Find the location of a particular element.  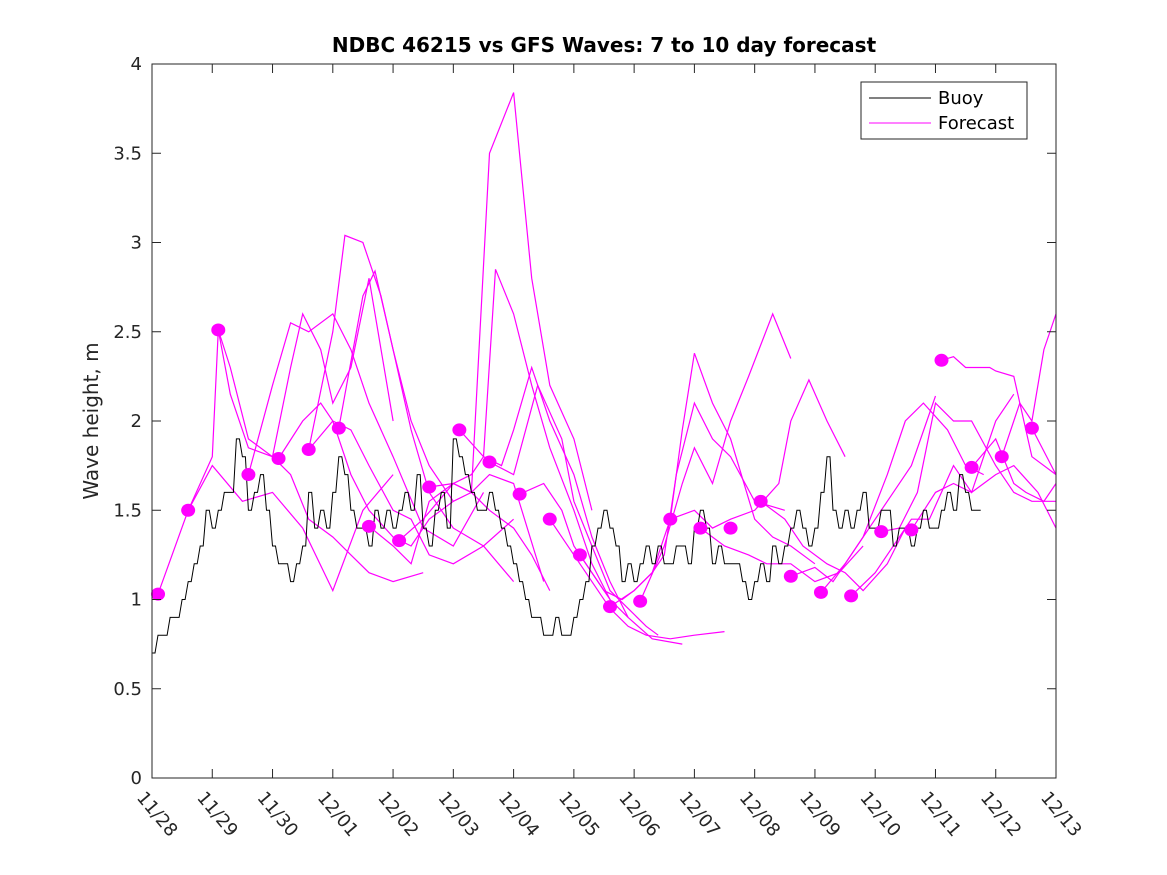

y-tick-label: 3.5 is located at coordinates (127, 153).